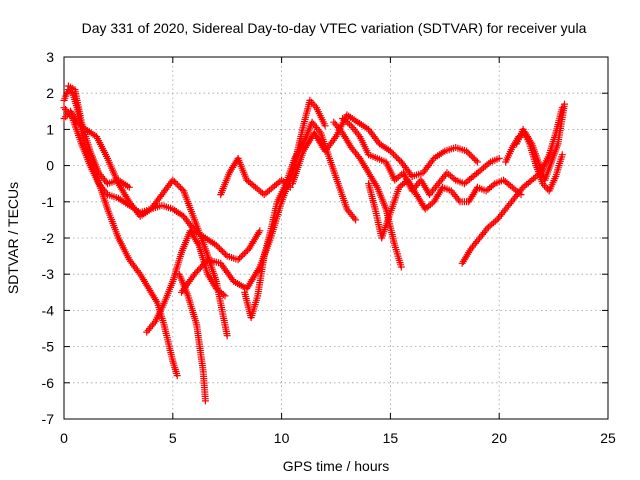 The image size is (640, 480). What do you see at coordinates (50, 129) in the screenshot?
I see `y-tick-label: 1` at bounding box center [50, 129].